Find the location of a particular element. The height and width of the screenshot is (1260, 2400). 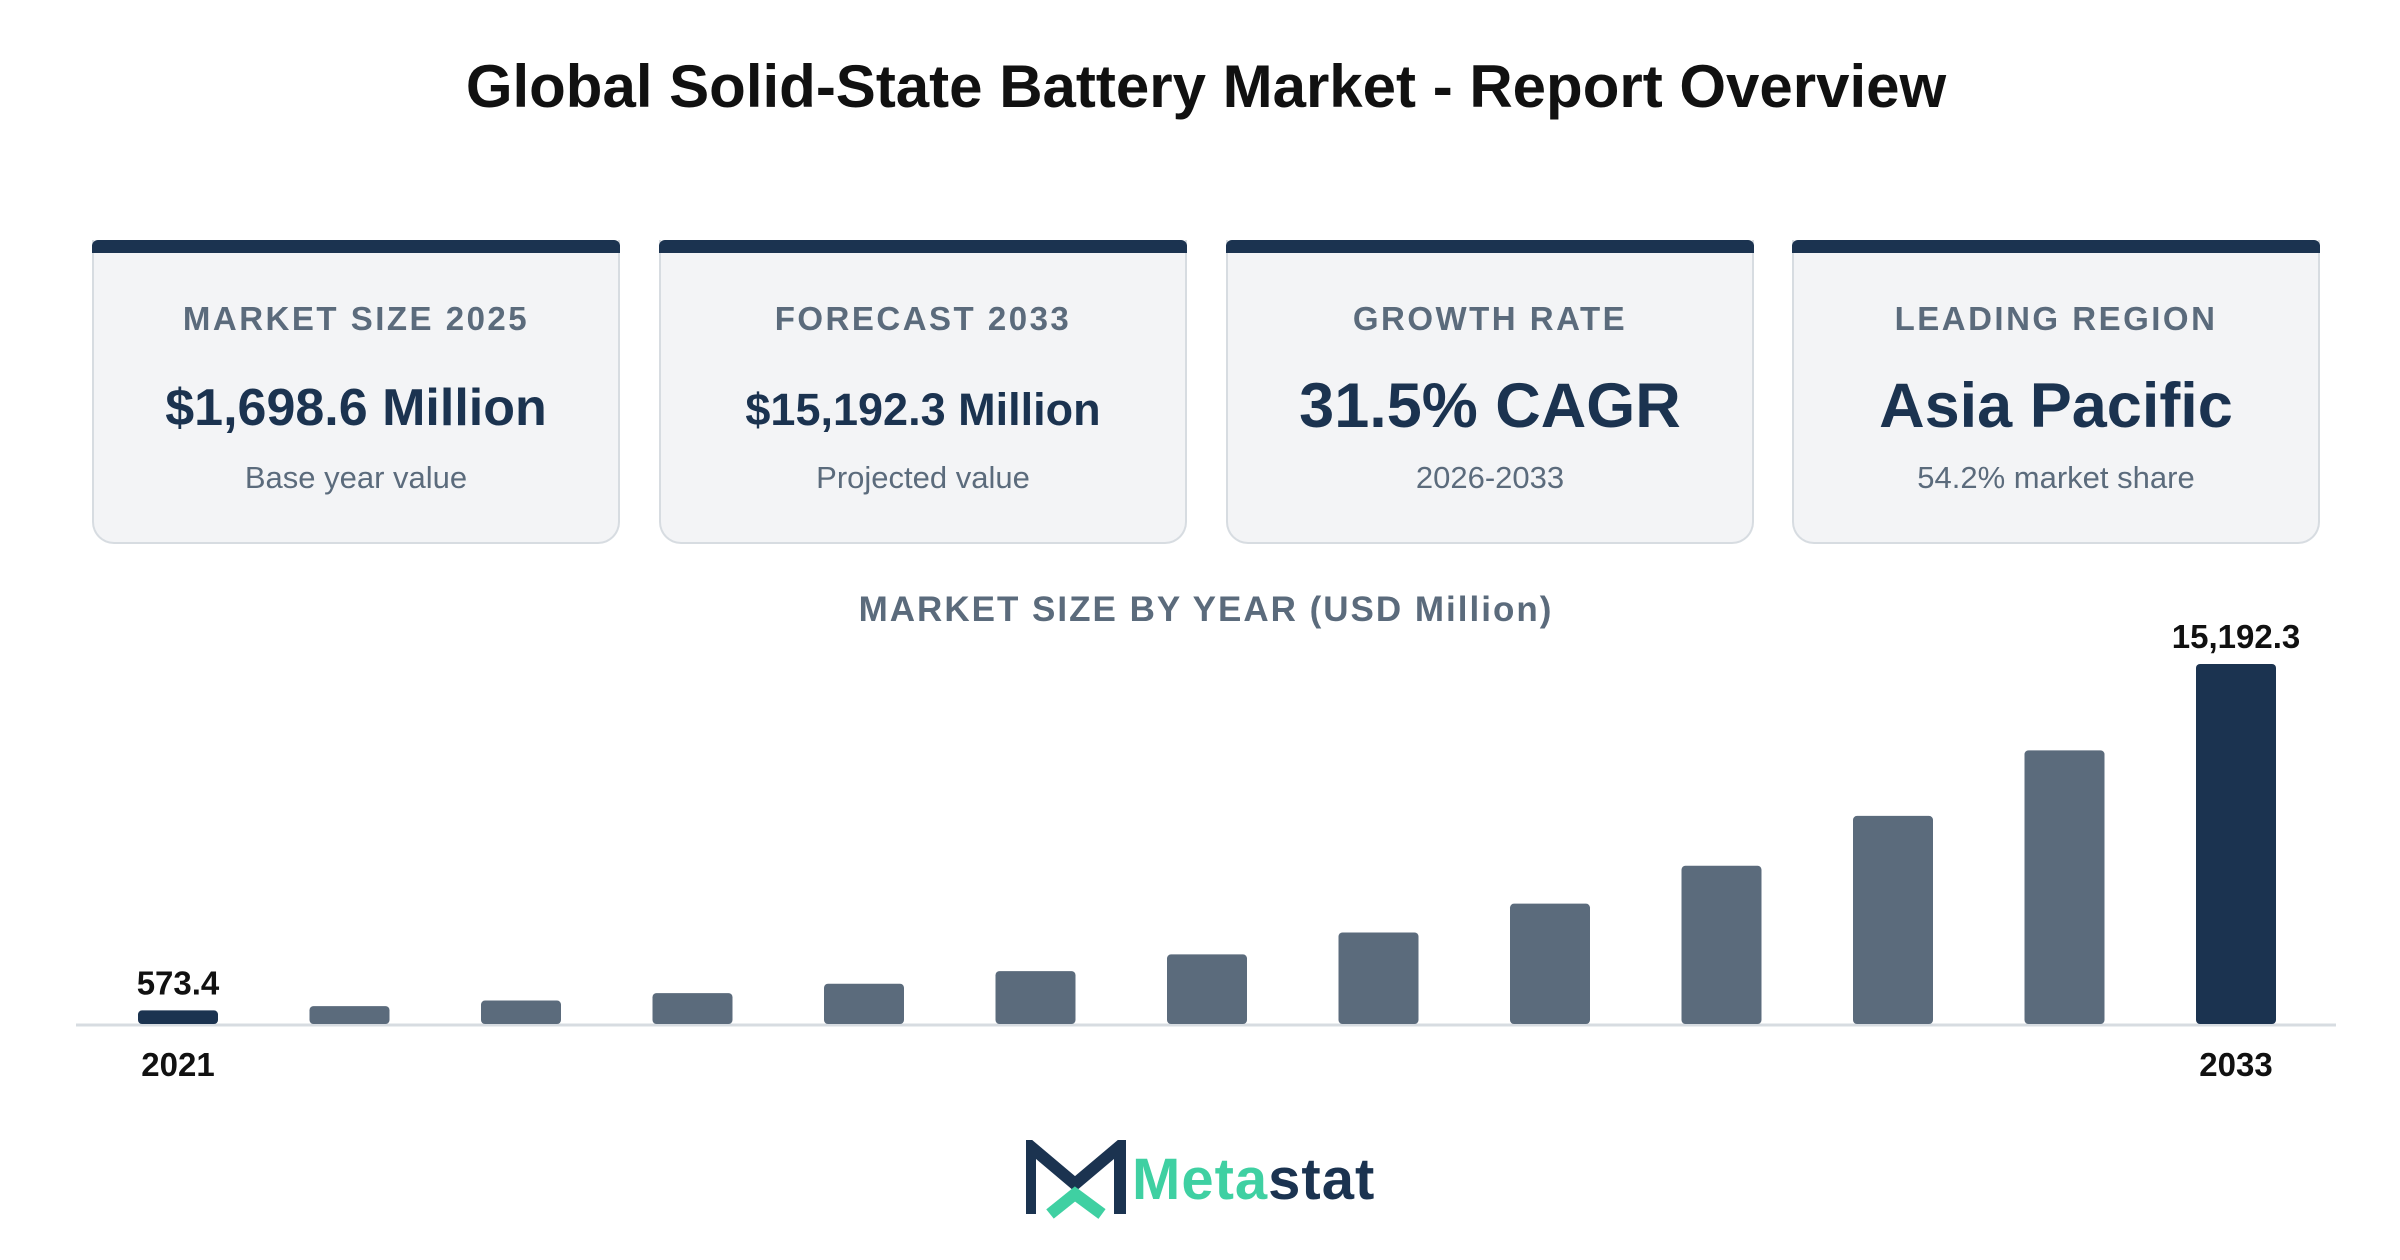

card-subtitle: 54.2% market share is located at coordinates (2056, 477).